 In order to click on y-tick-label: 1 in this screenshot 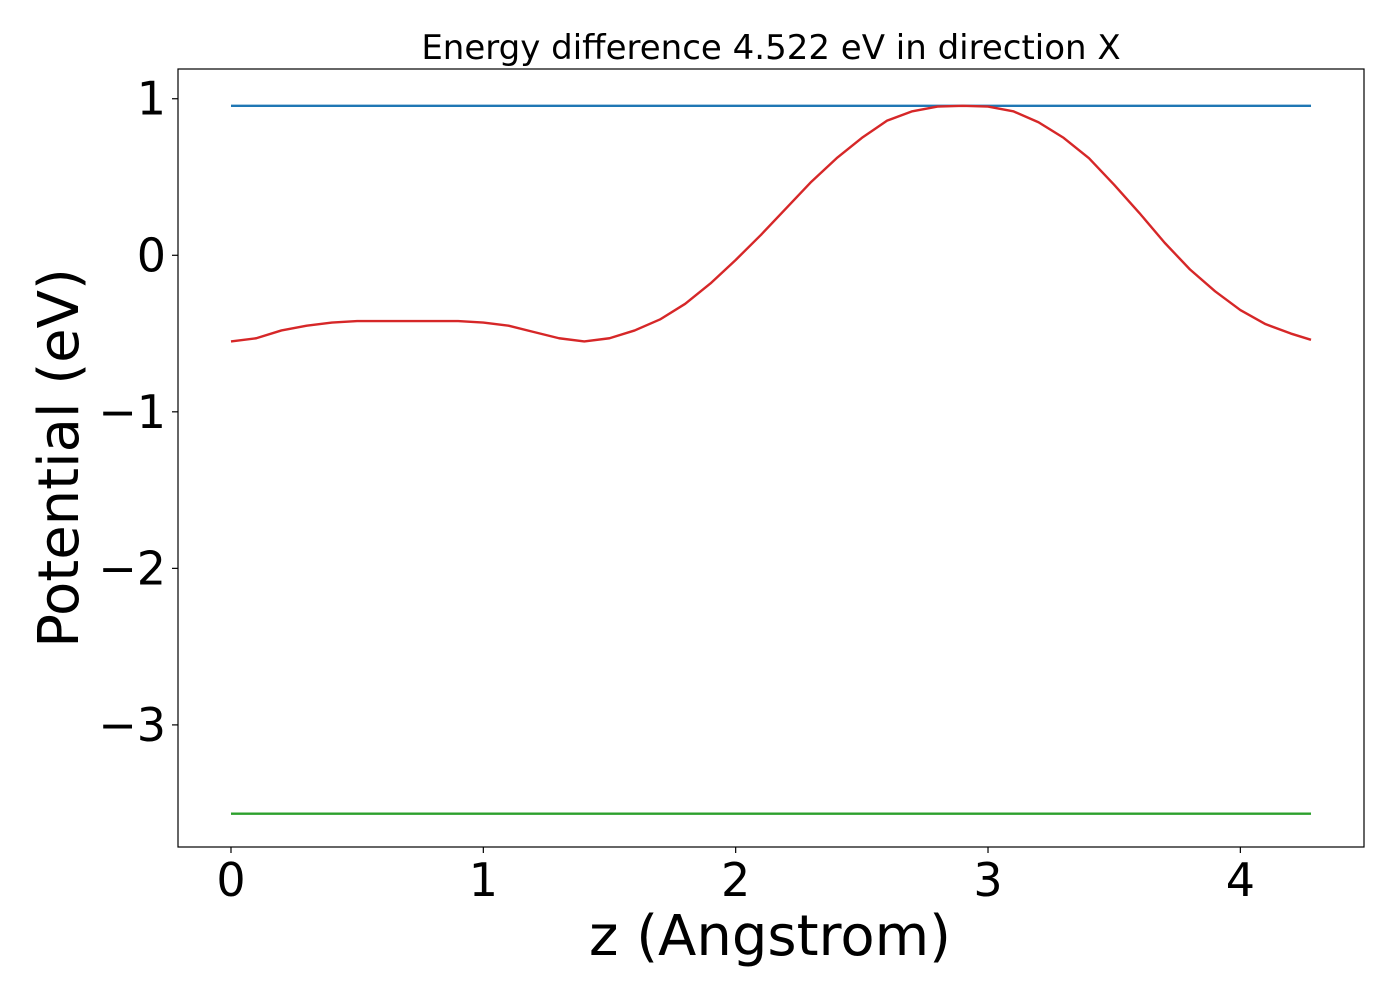, I will do `click(151, 99)`.